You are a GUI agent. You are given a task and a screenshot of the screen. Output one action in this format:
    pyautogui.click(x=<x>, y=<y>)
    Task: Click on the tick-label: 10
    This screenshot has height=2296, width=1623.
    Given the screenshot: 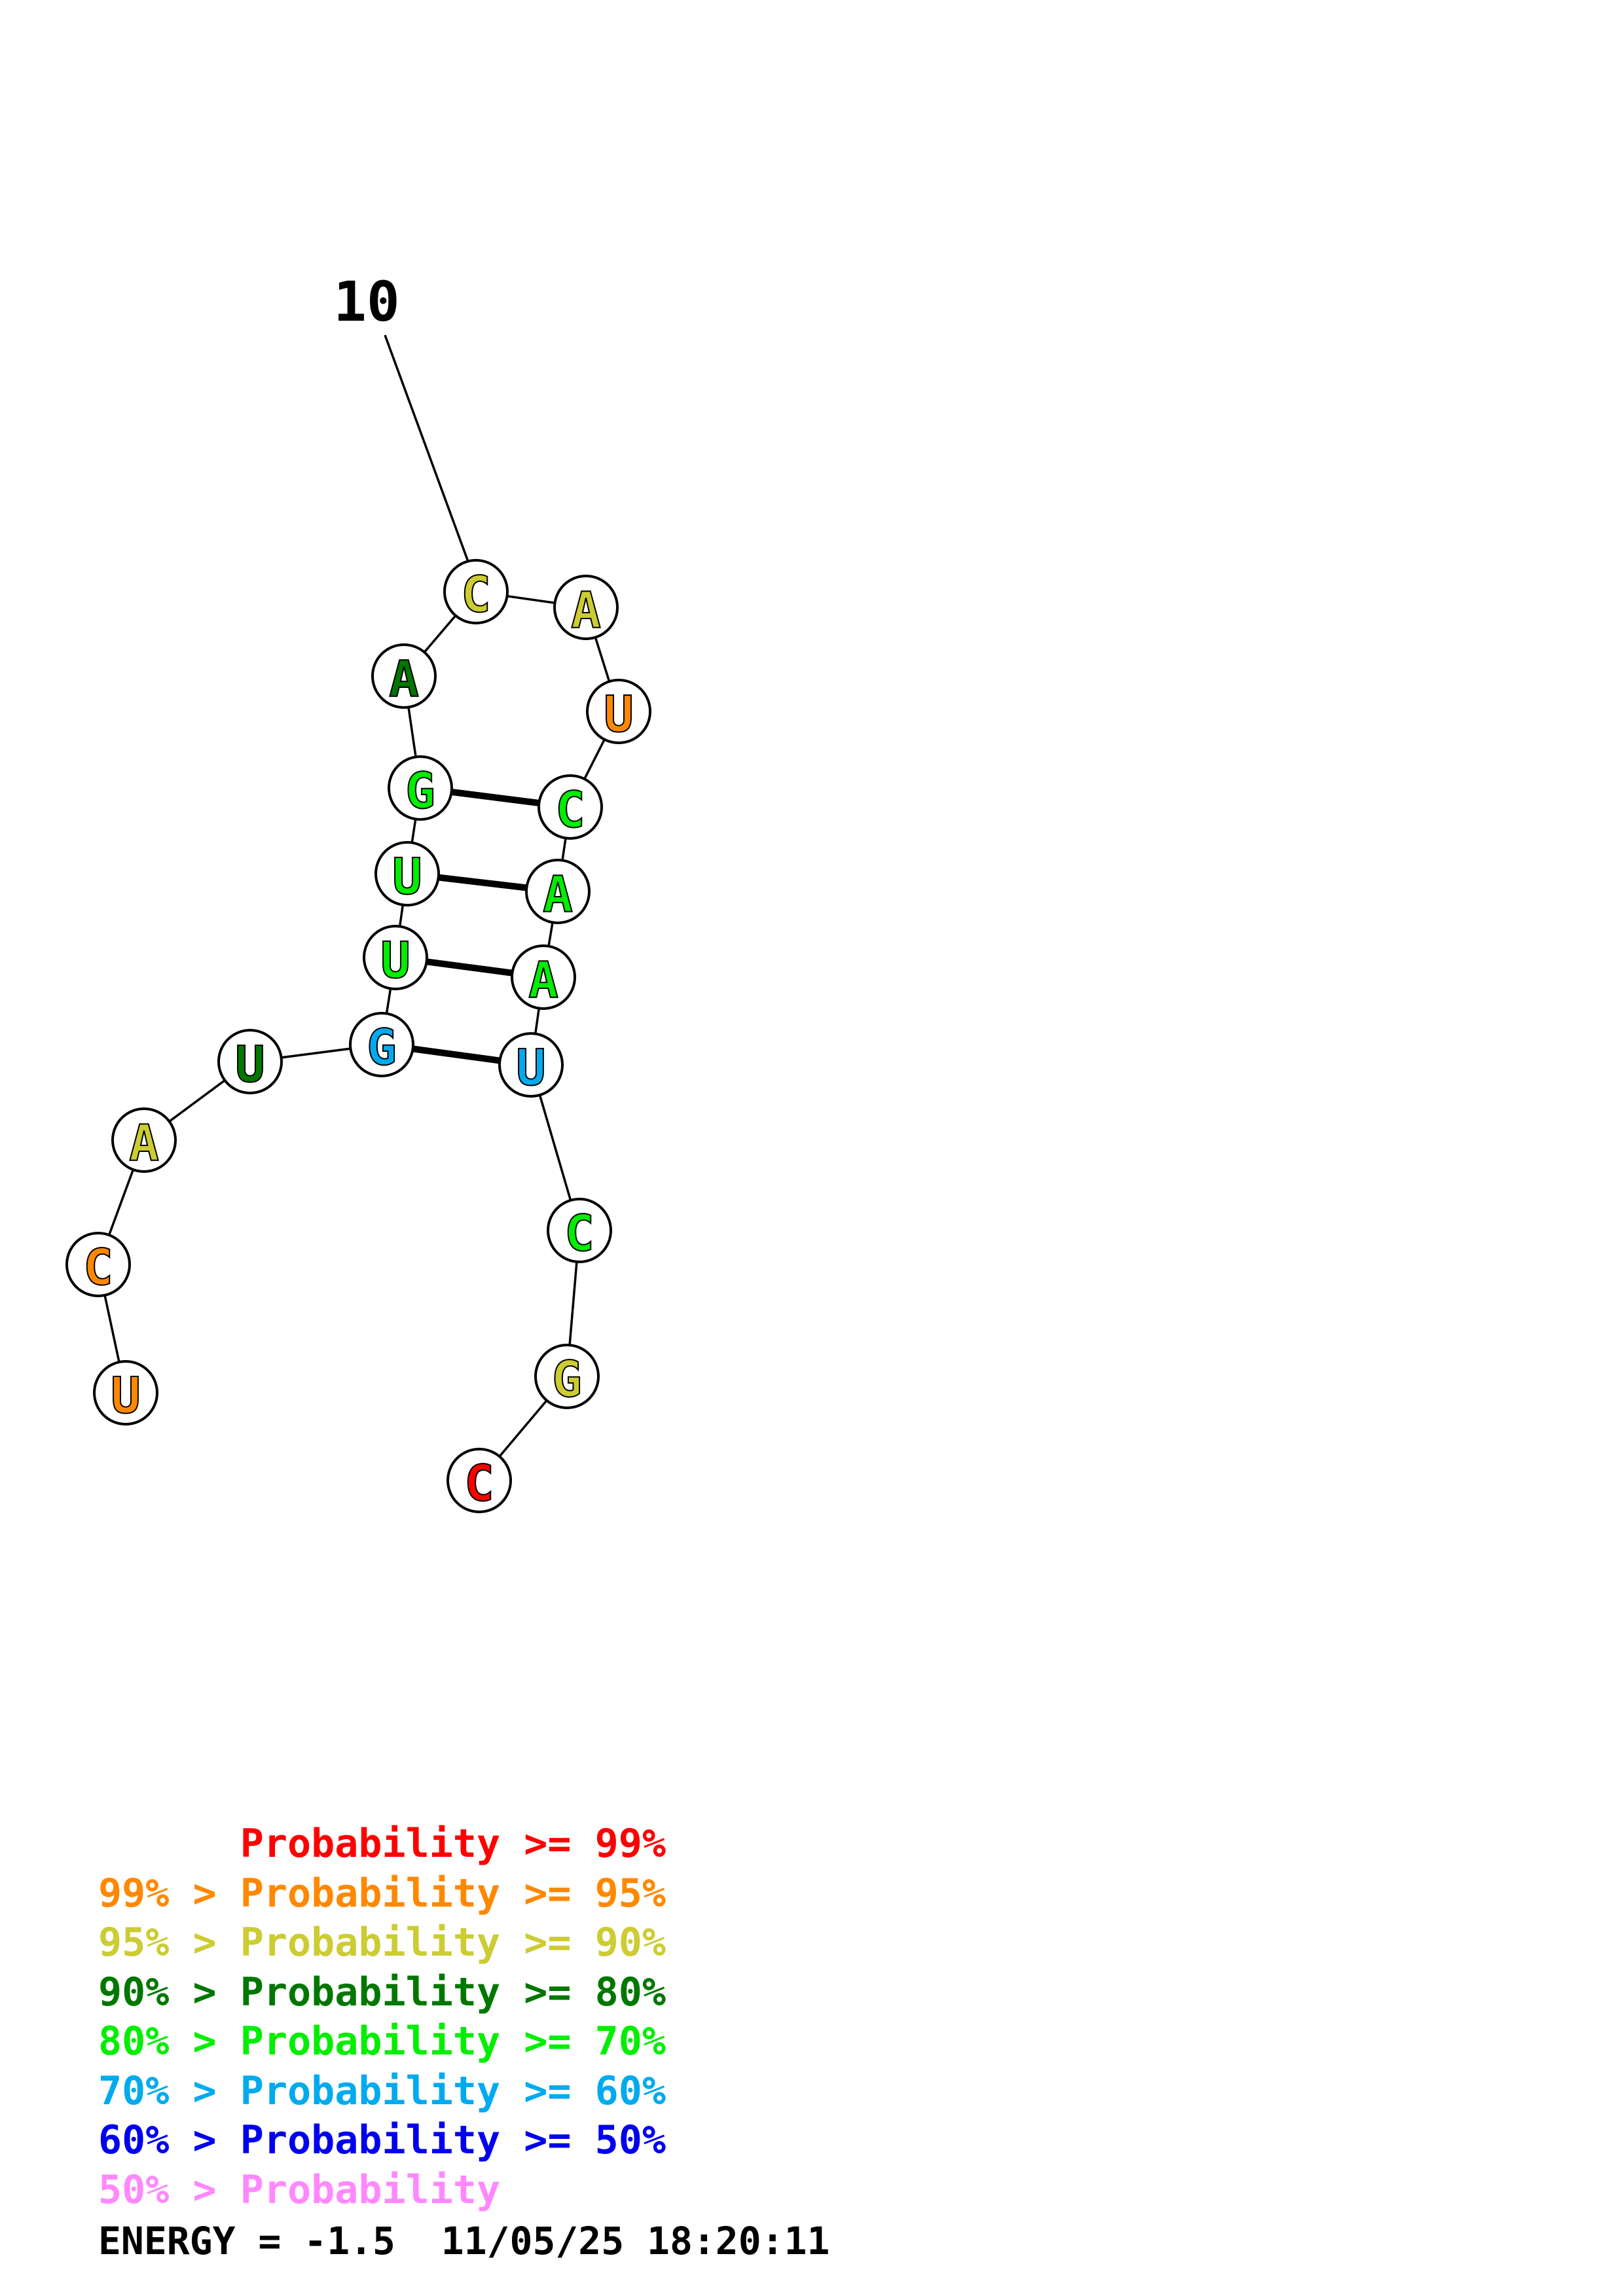 What is the action you would take?
    pyautogui.click(x=366, y=302)
    